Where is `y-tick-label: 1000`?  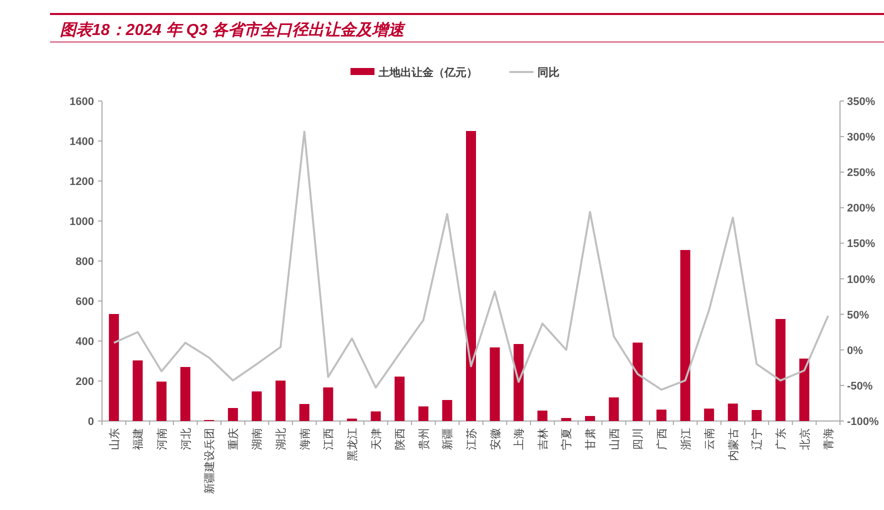
y-tick-label: 1000 is located at coordinates (82, 222).